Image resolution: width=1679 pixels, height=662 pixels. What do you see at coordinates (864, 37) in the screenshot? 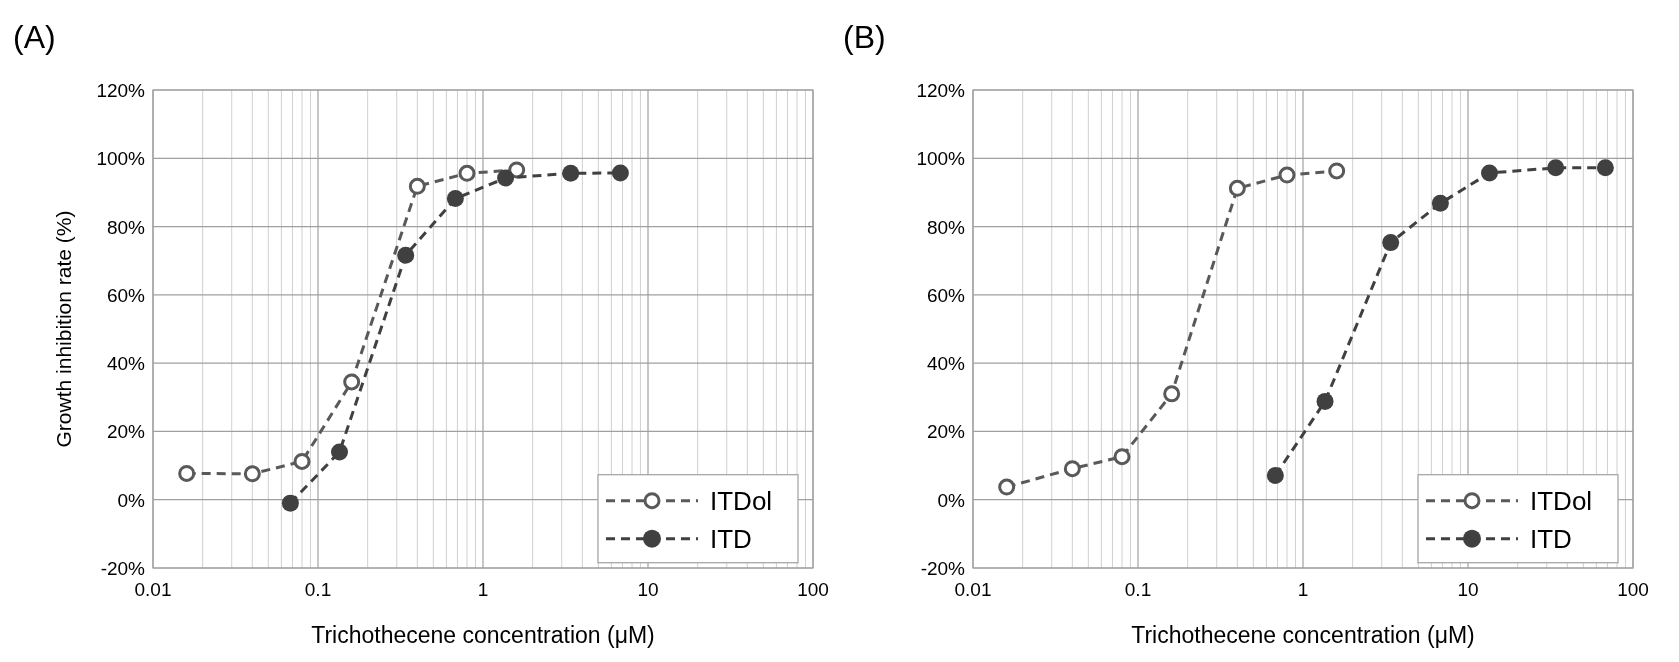
I see `chart-title: (B)` at bounding box center [864, 37].